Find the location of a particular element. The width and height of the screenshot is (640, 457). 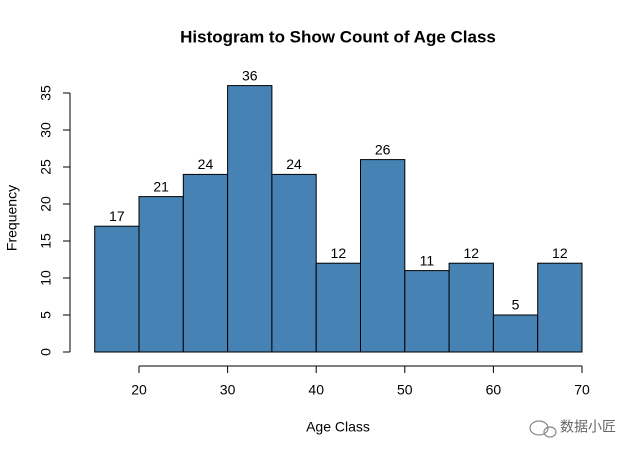

y-axis-label: Frequency is located at coordinates (12, 218).